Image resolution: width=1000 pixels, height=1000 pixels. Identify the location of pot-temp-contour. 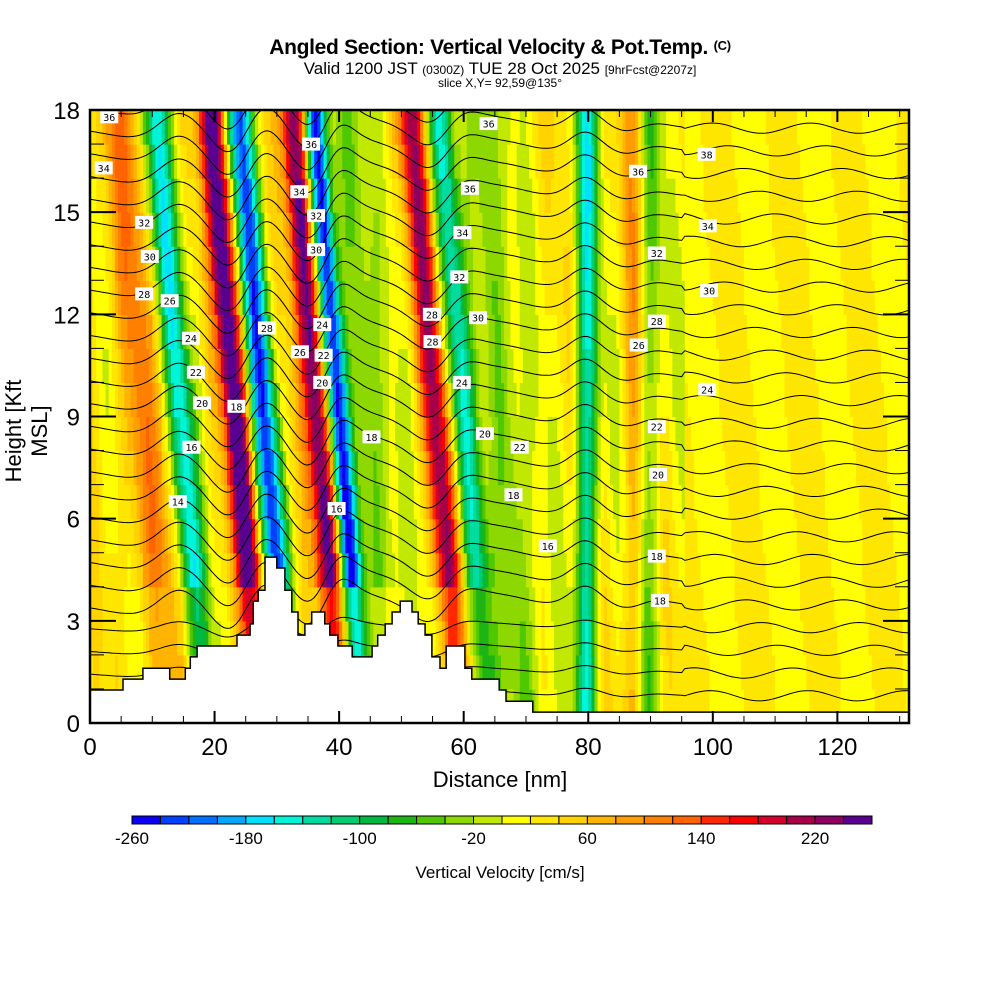
(499, 581).